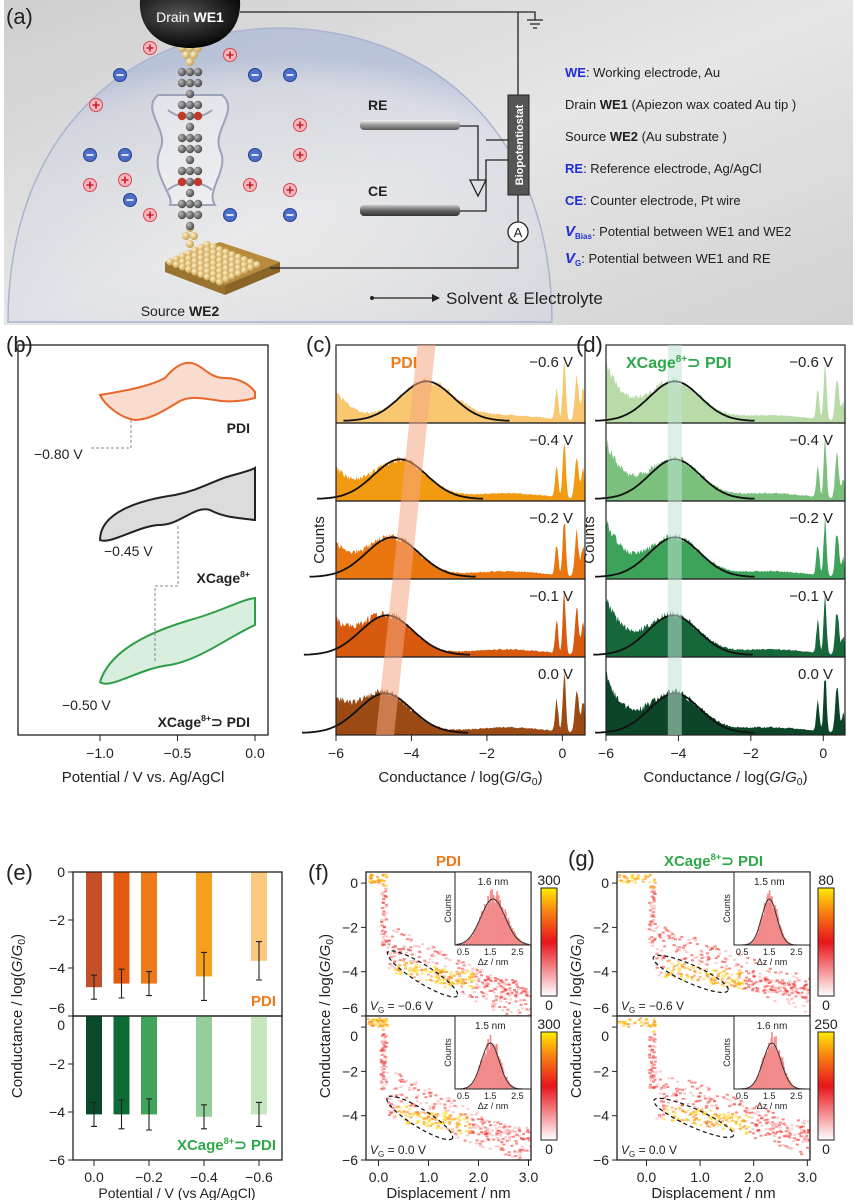  What do you see at coordinates (379, 1177) in the screenshot?
I see `x-tick-label: 0.0` at bounding box center [379, 1177].